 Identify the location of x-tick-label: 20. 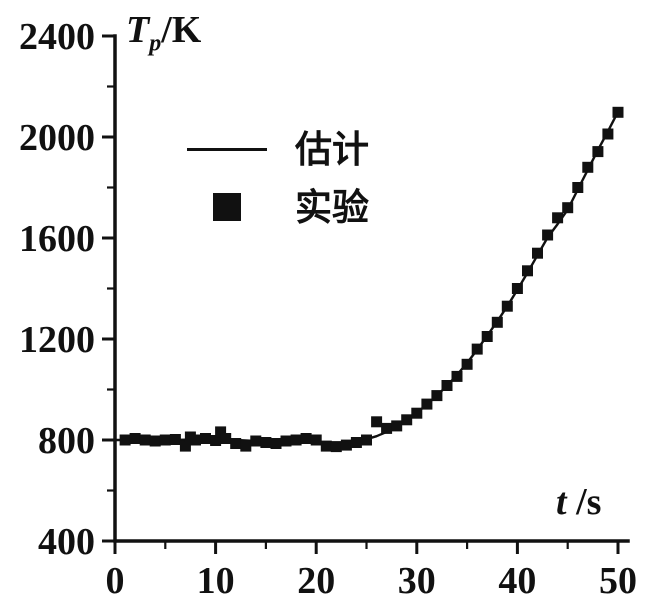
(316, 581).